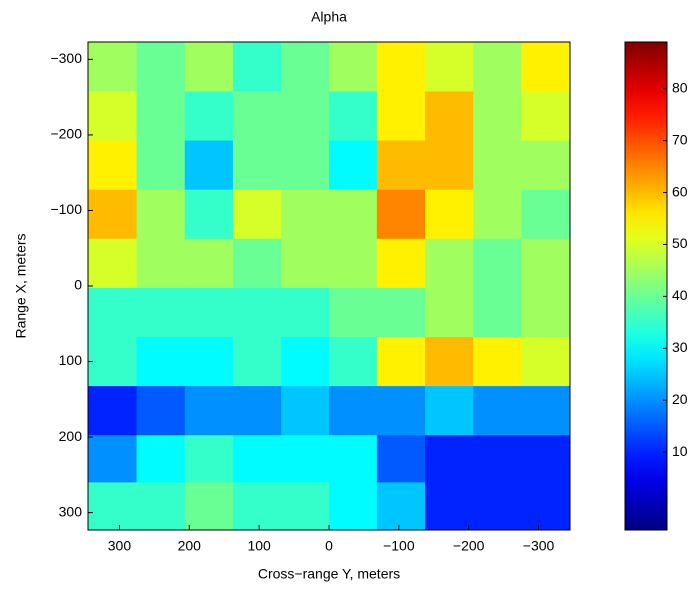 This screenshot has height=590, width=694. What do you see at coordinates (329, 17) in the screenshot?
I see `chart-title: Alpha` at bounding box center [329, 17].